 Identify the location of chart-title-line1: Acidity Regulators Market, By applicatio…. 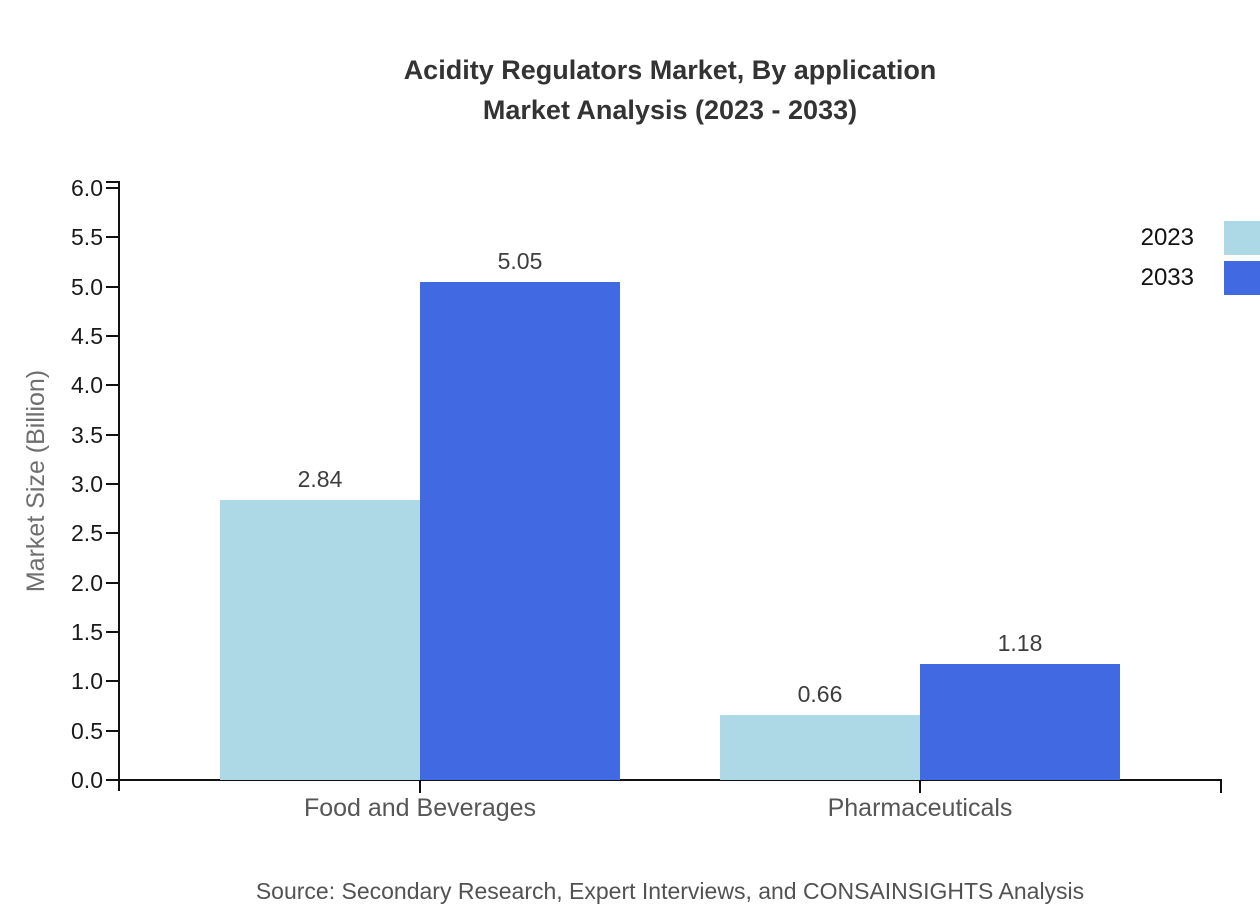
(670, 70).